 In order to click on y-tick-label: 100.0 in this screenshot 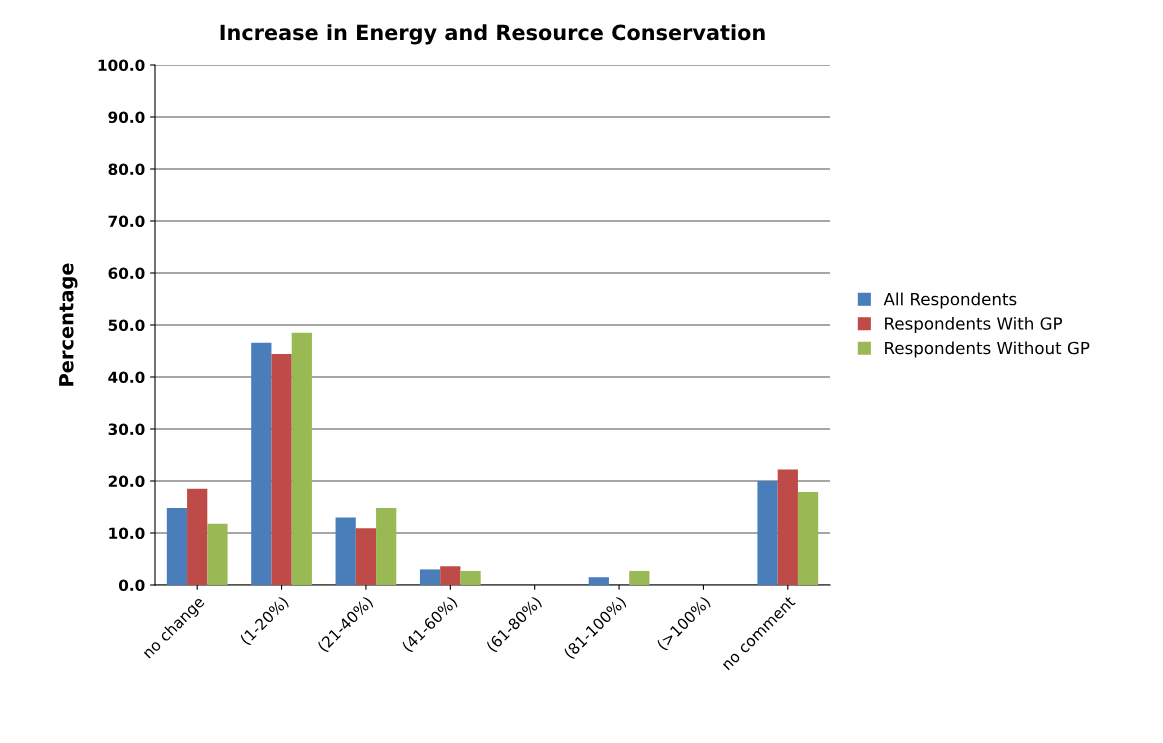, I will do `click(121, 65)`.